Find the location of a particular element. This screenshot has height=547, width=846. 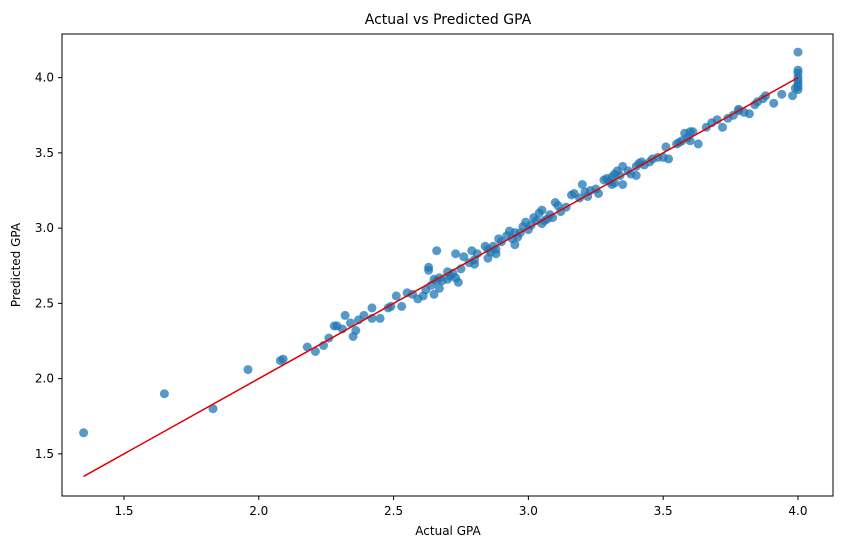

y-tick-label-3: 3.0 is located at coordinates (44, 228).